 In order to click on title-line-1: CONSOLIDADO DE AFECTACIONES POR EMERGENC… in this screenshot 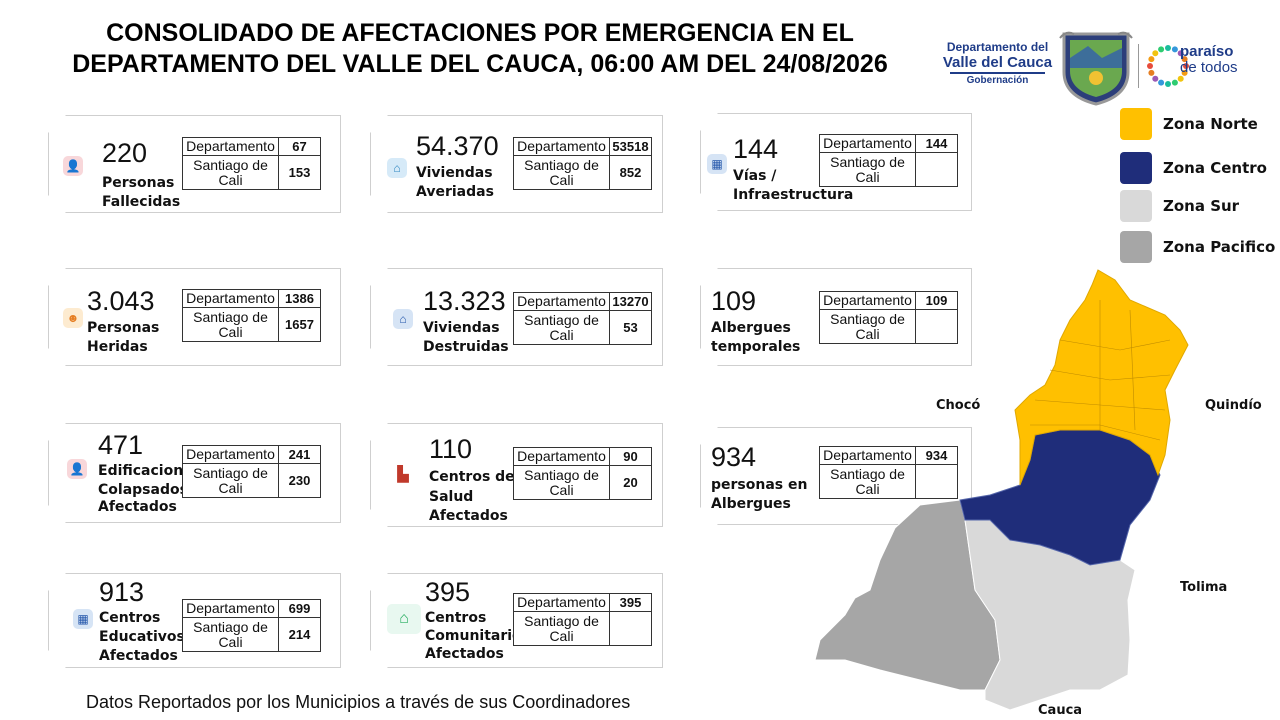, I will do `click(480, 33)`.